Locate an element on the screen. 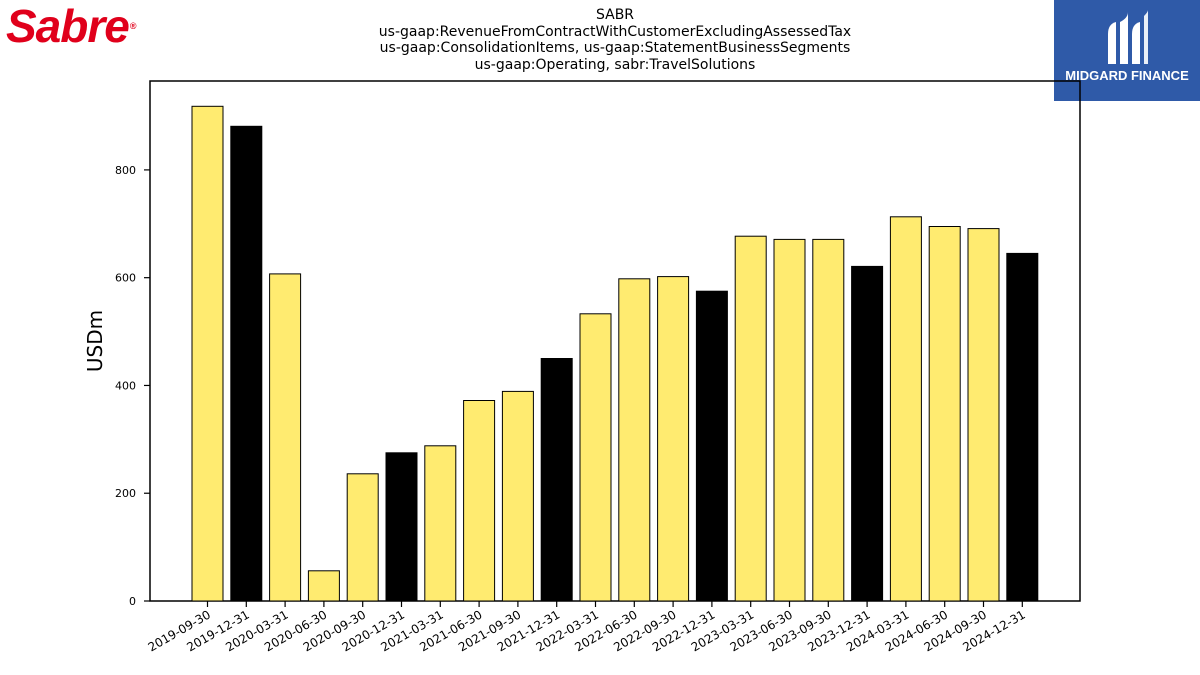  sabre-logo: Sabre® is located at coordinates (71, 26).